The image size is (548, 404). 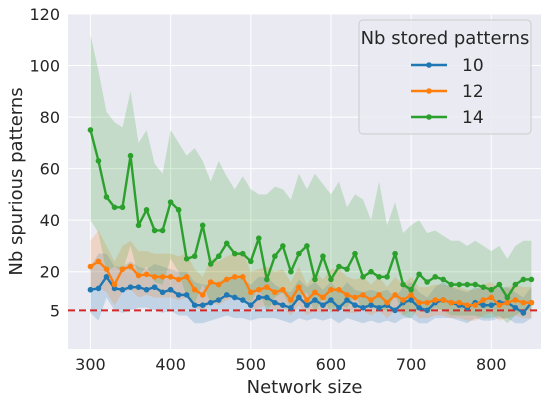 I want to click on x-axis-label: Network size, so click(x=305, y=387).